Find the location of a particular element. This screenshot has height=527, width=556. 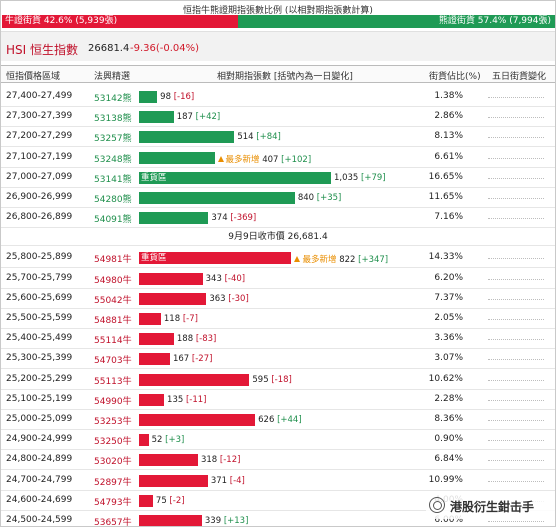

contracts-value: 187 is located at coordinates (184, 117).